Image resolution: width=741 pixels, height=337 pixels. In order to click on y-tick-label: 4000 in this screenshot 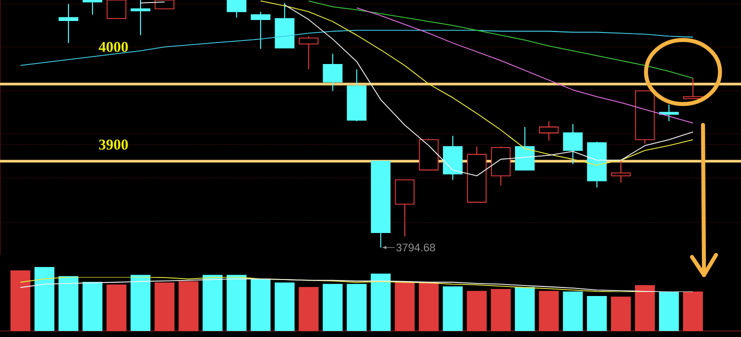, I will do `click(113, 47)`.